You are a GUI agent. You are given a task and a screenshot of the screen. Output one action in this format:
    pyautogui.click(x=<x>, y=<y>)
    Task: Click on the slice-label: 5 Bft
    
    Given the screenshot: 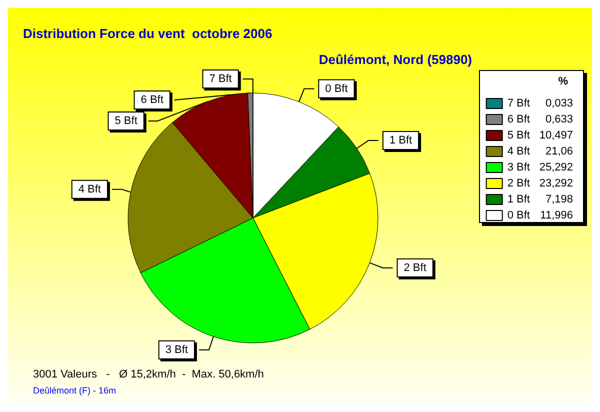 What is the action you would take?
    pyautogui.click(x=126, y=121)
    